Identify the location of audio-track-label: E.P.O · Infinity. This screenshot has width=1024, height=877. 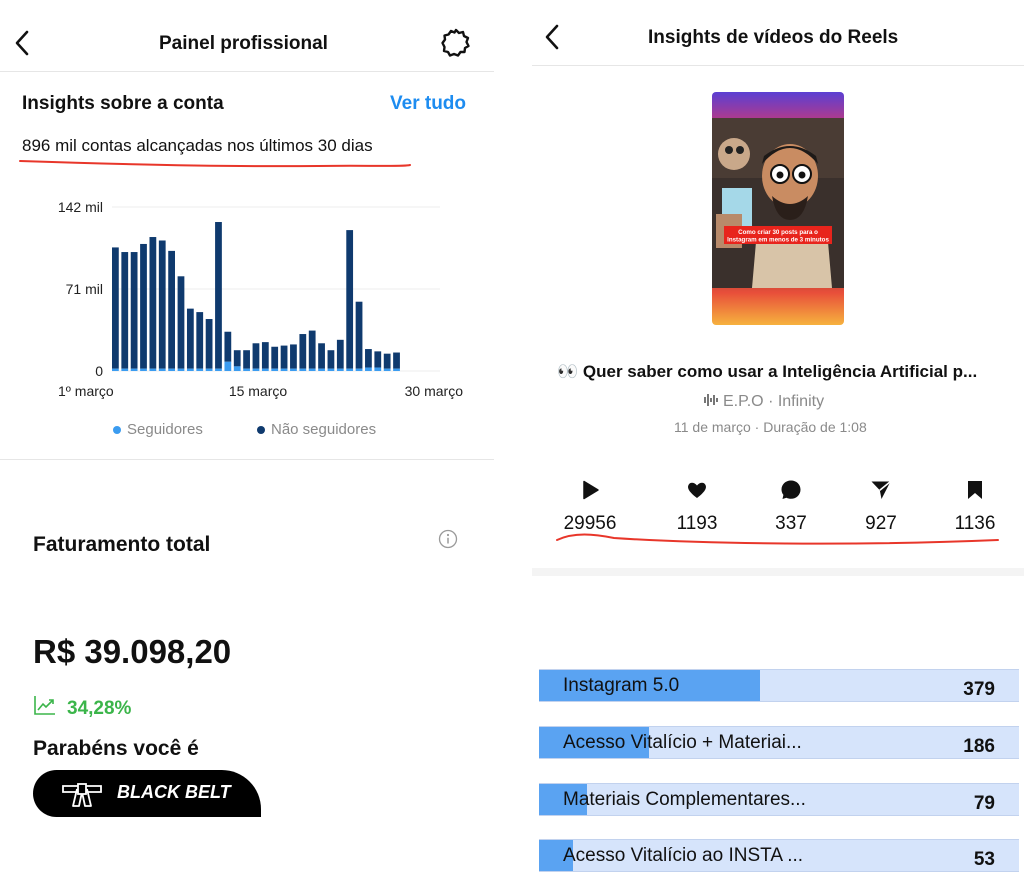
(774, 401).